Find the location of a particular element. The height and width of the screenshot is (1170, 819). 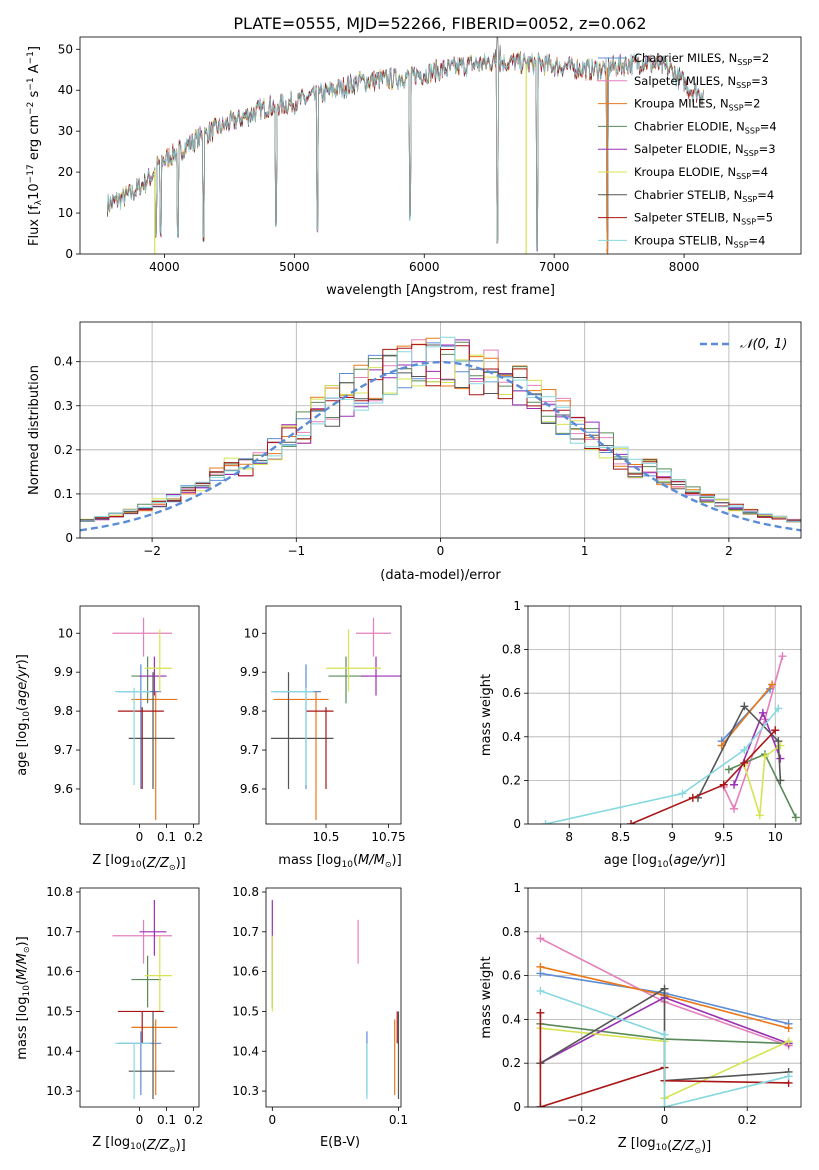

label-part: =3 is located at coordinates (767, 149).